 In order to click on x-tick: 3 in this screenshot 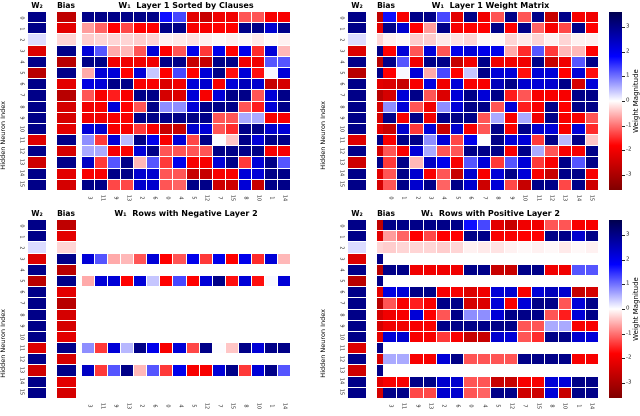, I will do `click(89, 406)`.